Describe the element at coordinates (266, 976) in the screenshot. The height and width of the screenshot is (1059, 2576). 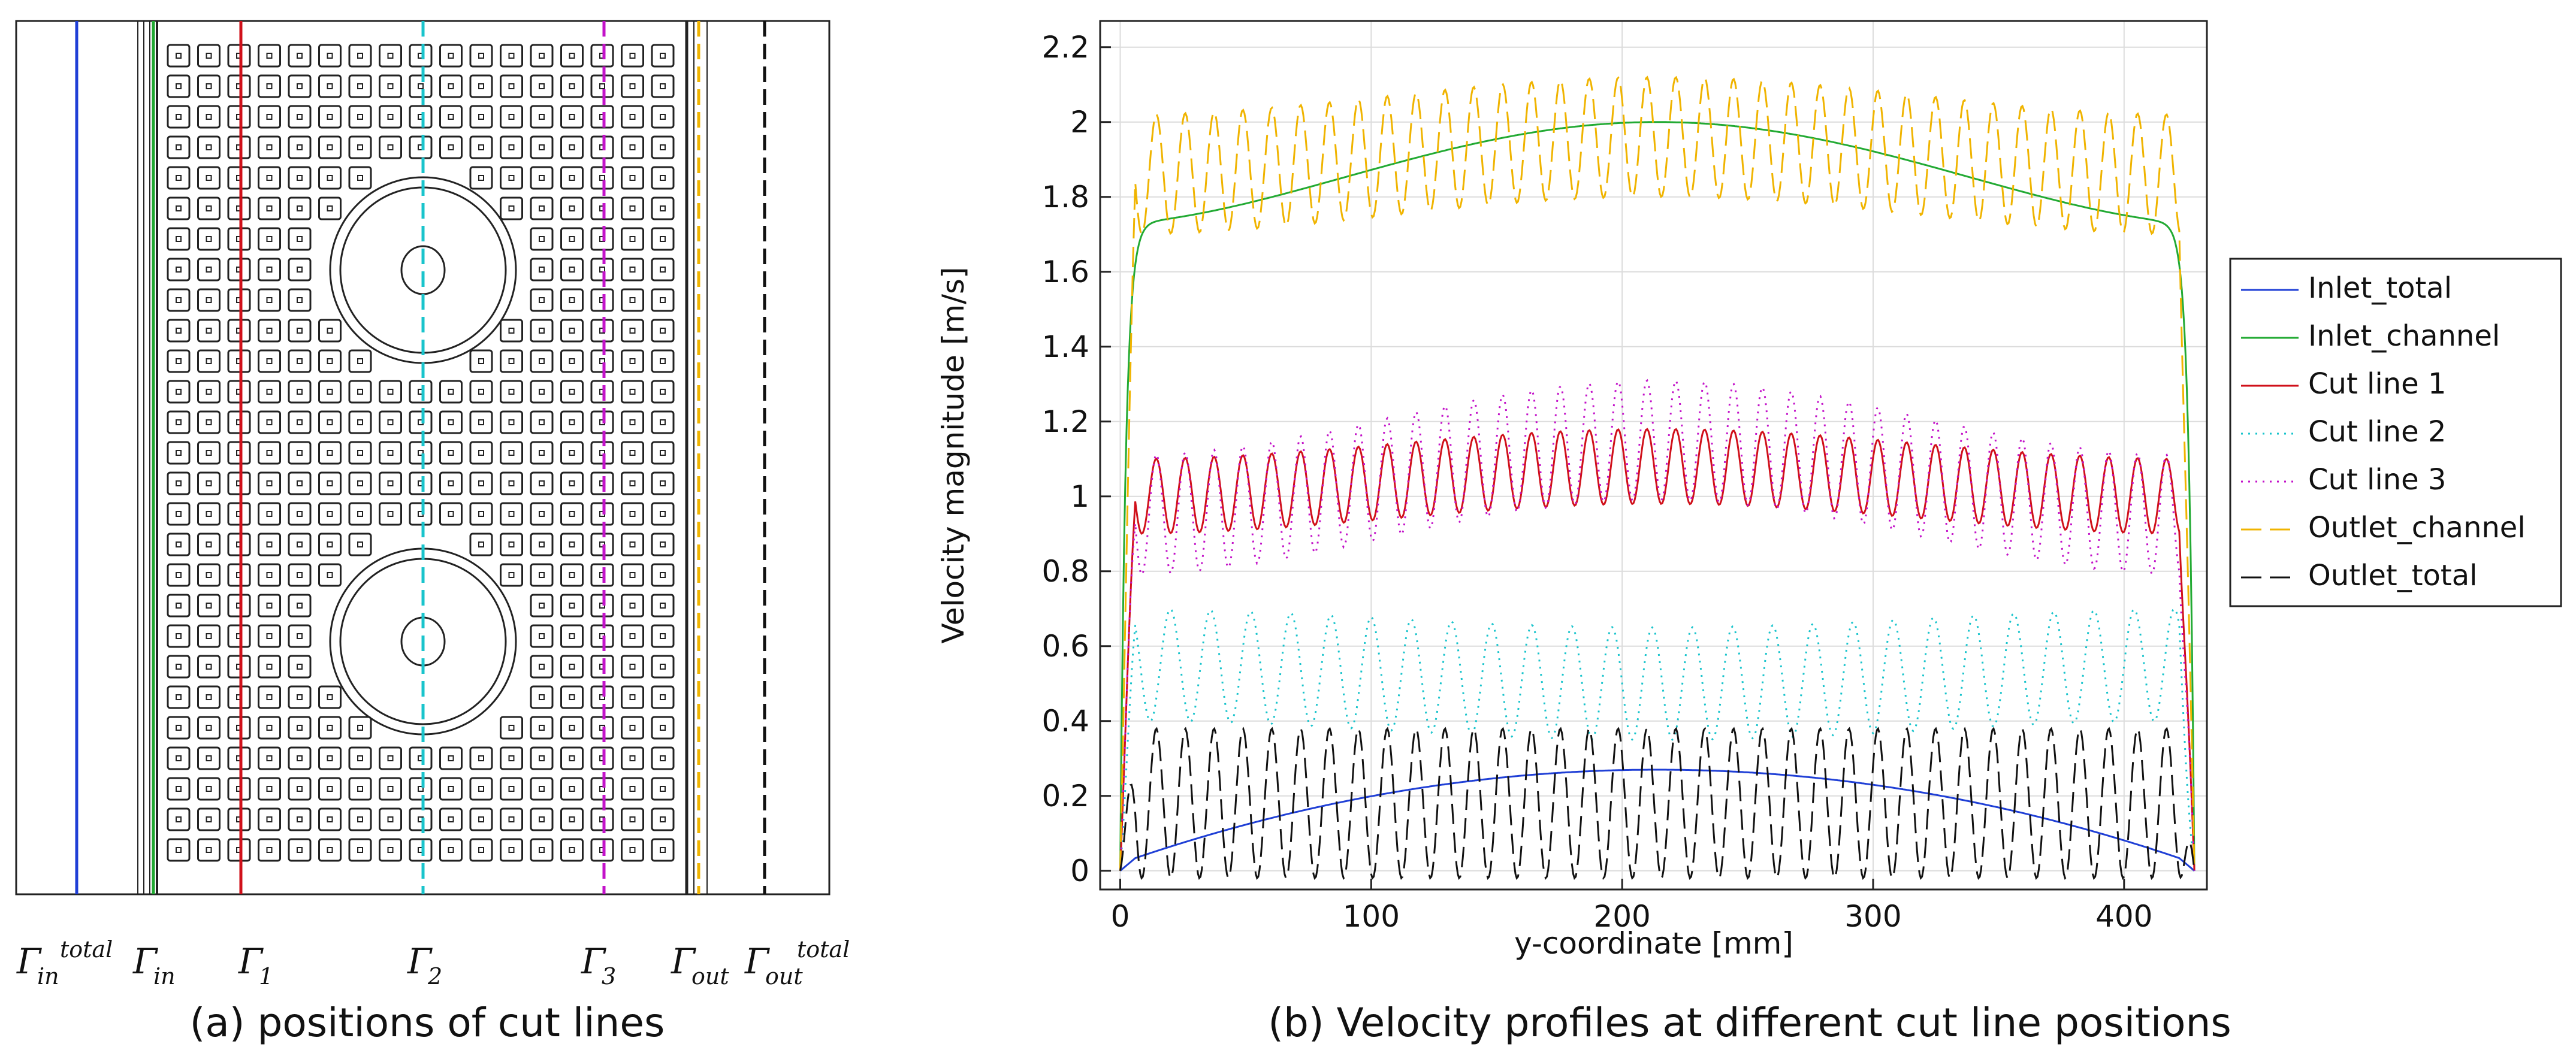
I see `gamma-sub: 1` at that location.